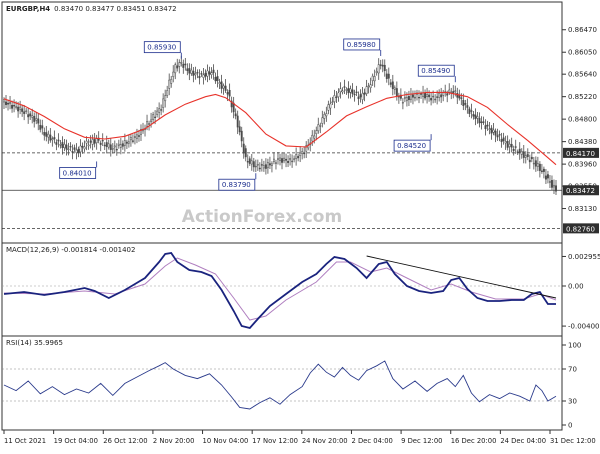 Image resolution: width=600 pixels, height=454 pixels. I want to click on price-y-tick-label: 0.85220, so click(582, 97).